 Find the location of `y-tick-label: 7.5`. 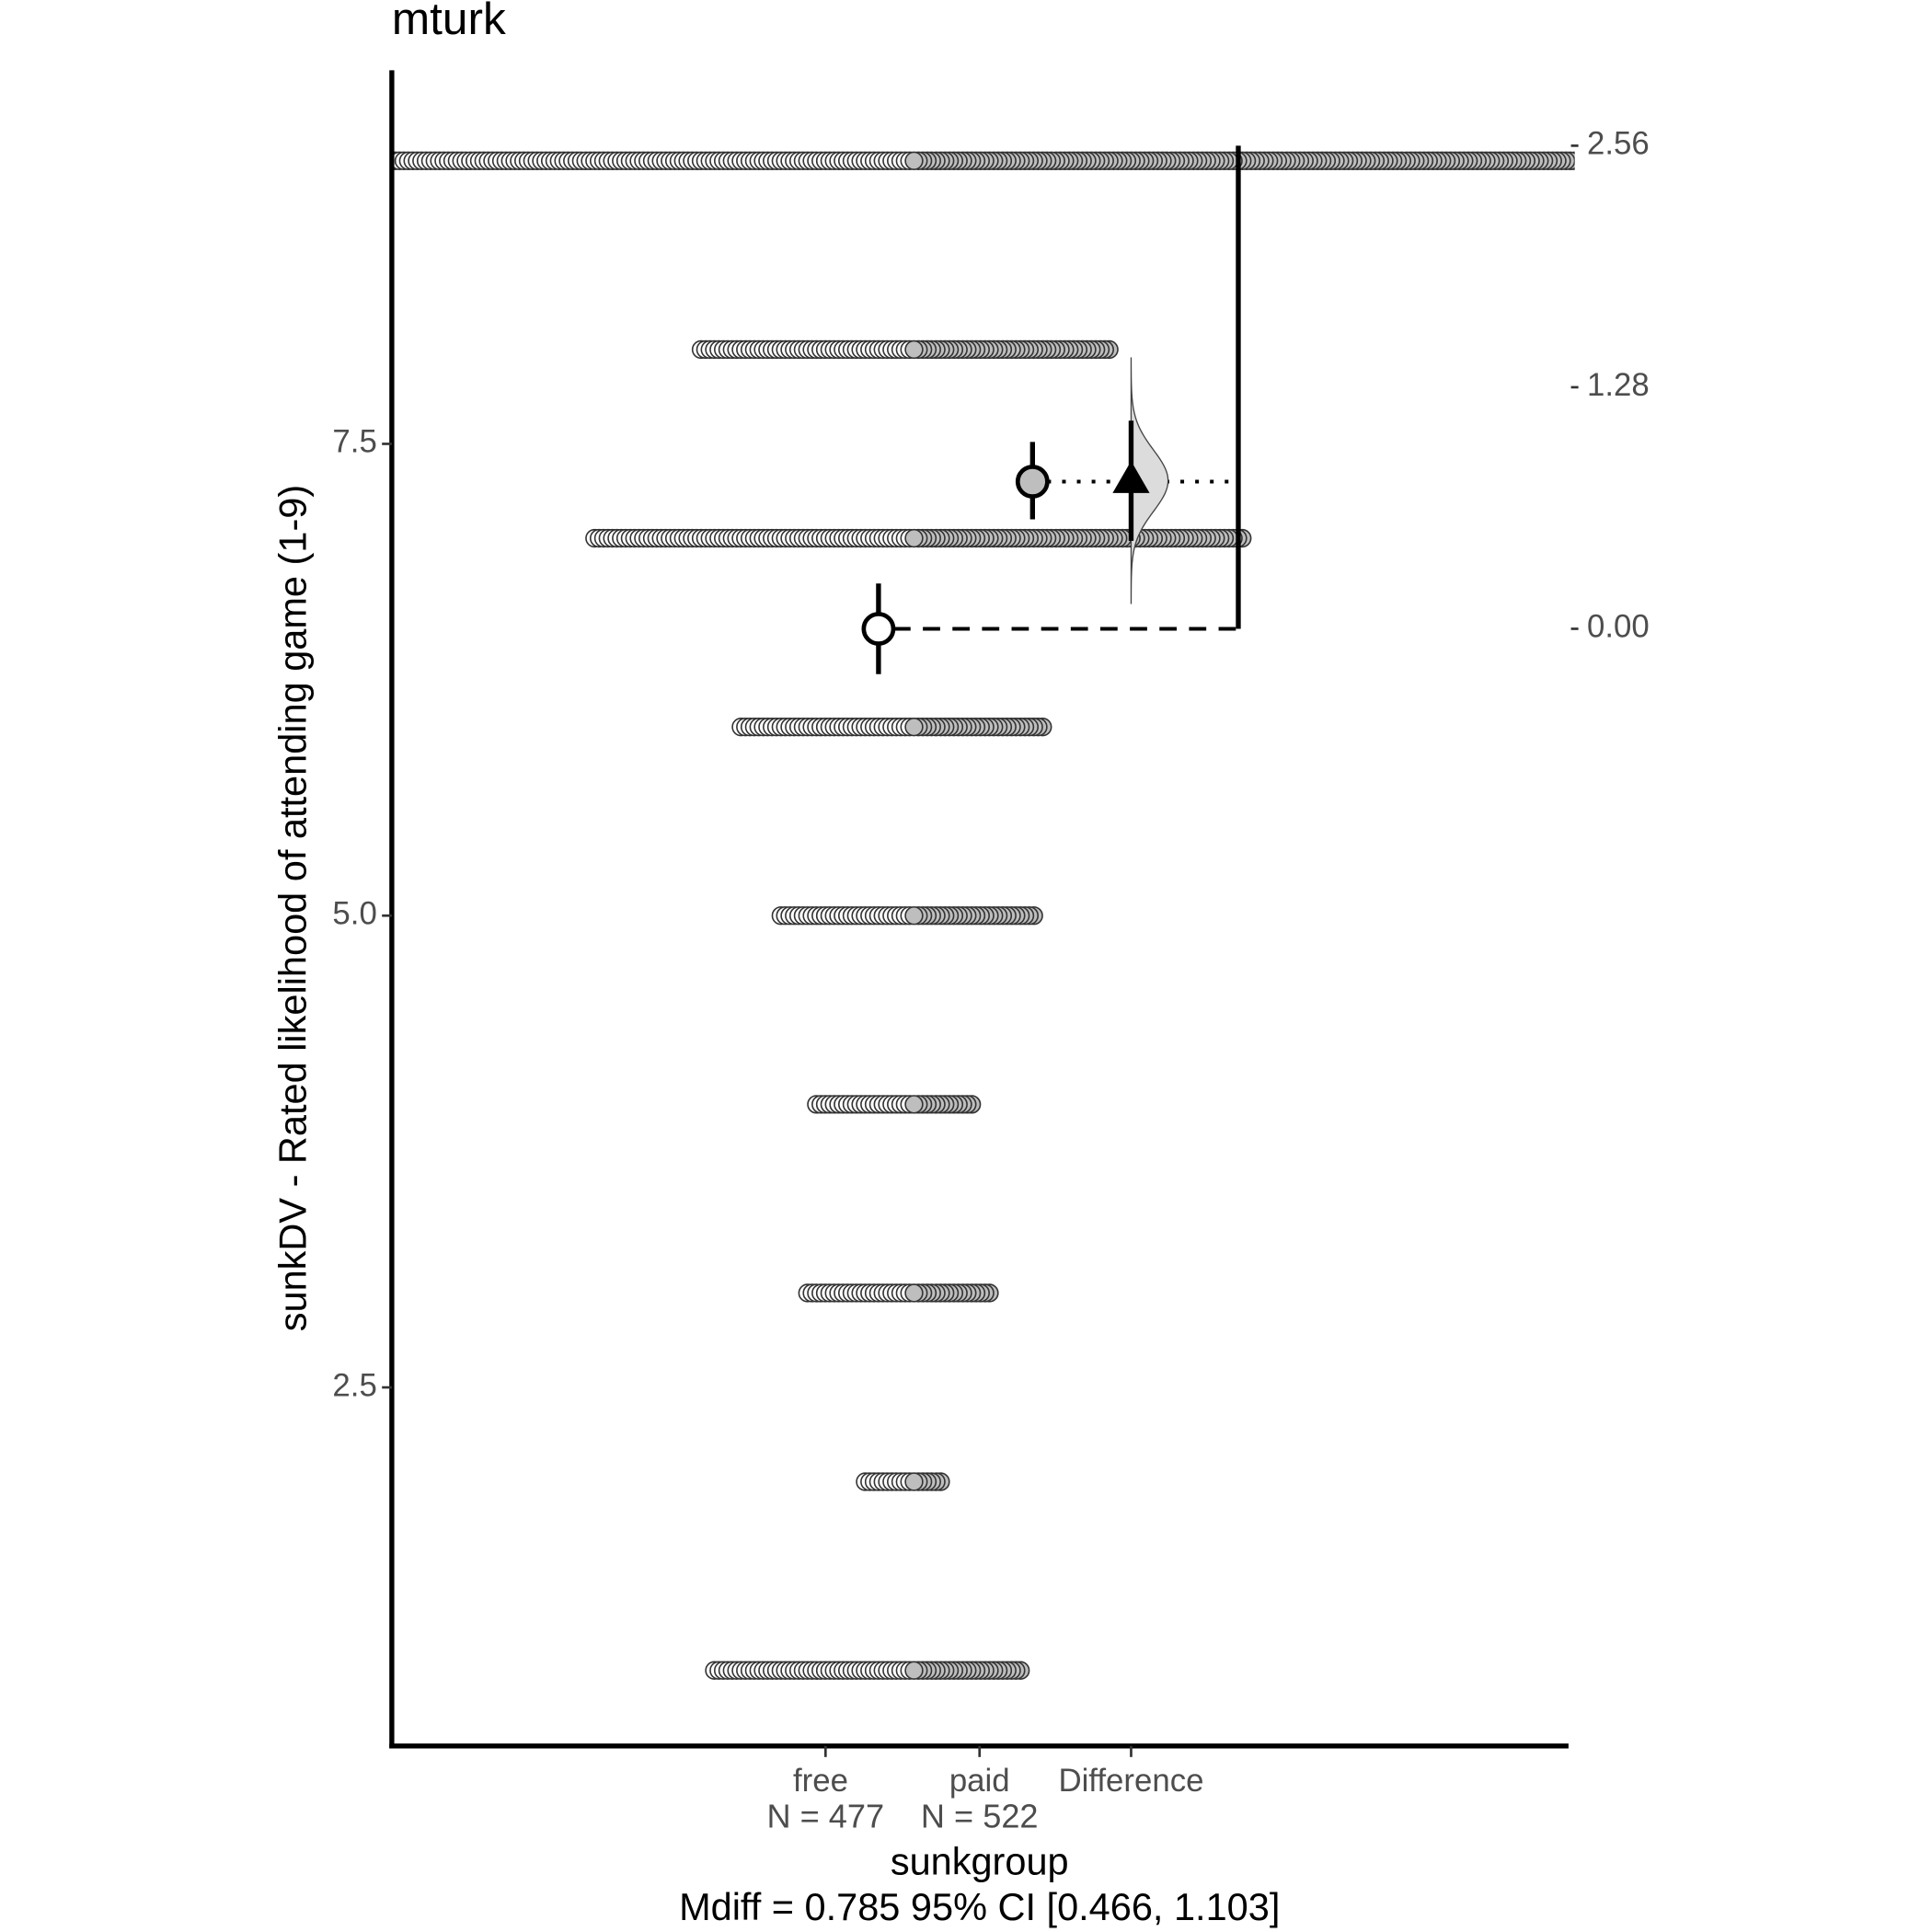

y-tick-label: 7.5 is located at coordinates (354, 442).